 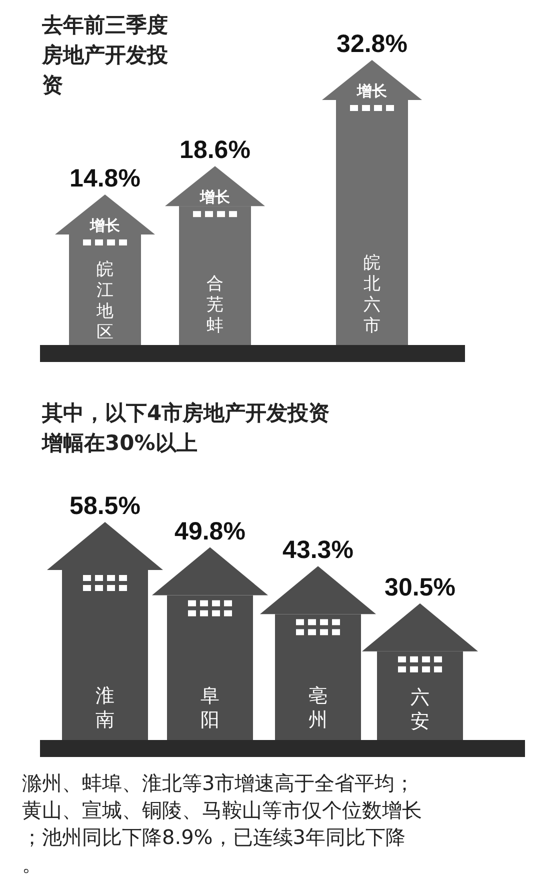 What do you see at coordinates (210, 708) in the screenshot?
I see `x-tick-label: 阜阳` at bounding box center [210, 708].